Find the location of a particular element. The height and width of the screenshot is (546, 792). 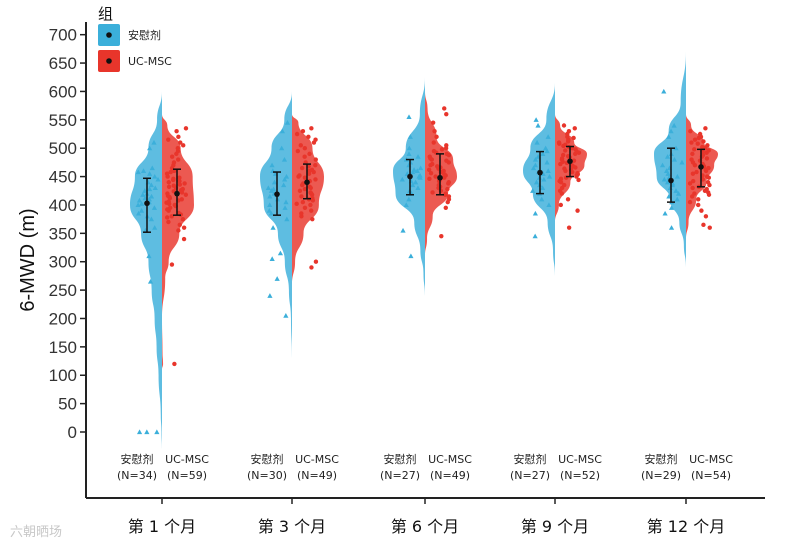

timepoint-group: 安慰剂 (N=27) UC-MSC (N=52) is located at coordinates (556, 282).